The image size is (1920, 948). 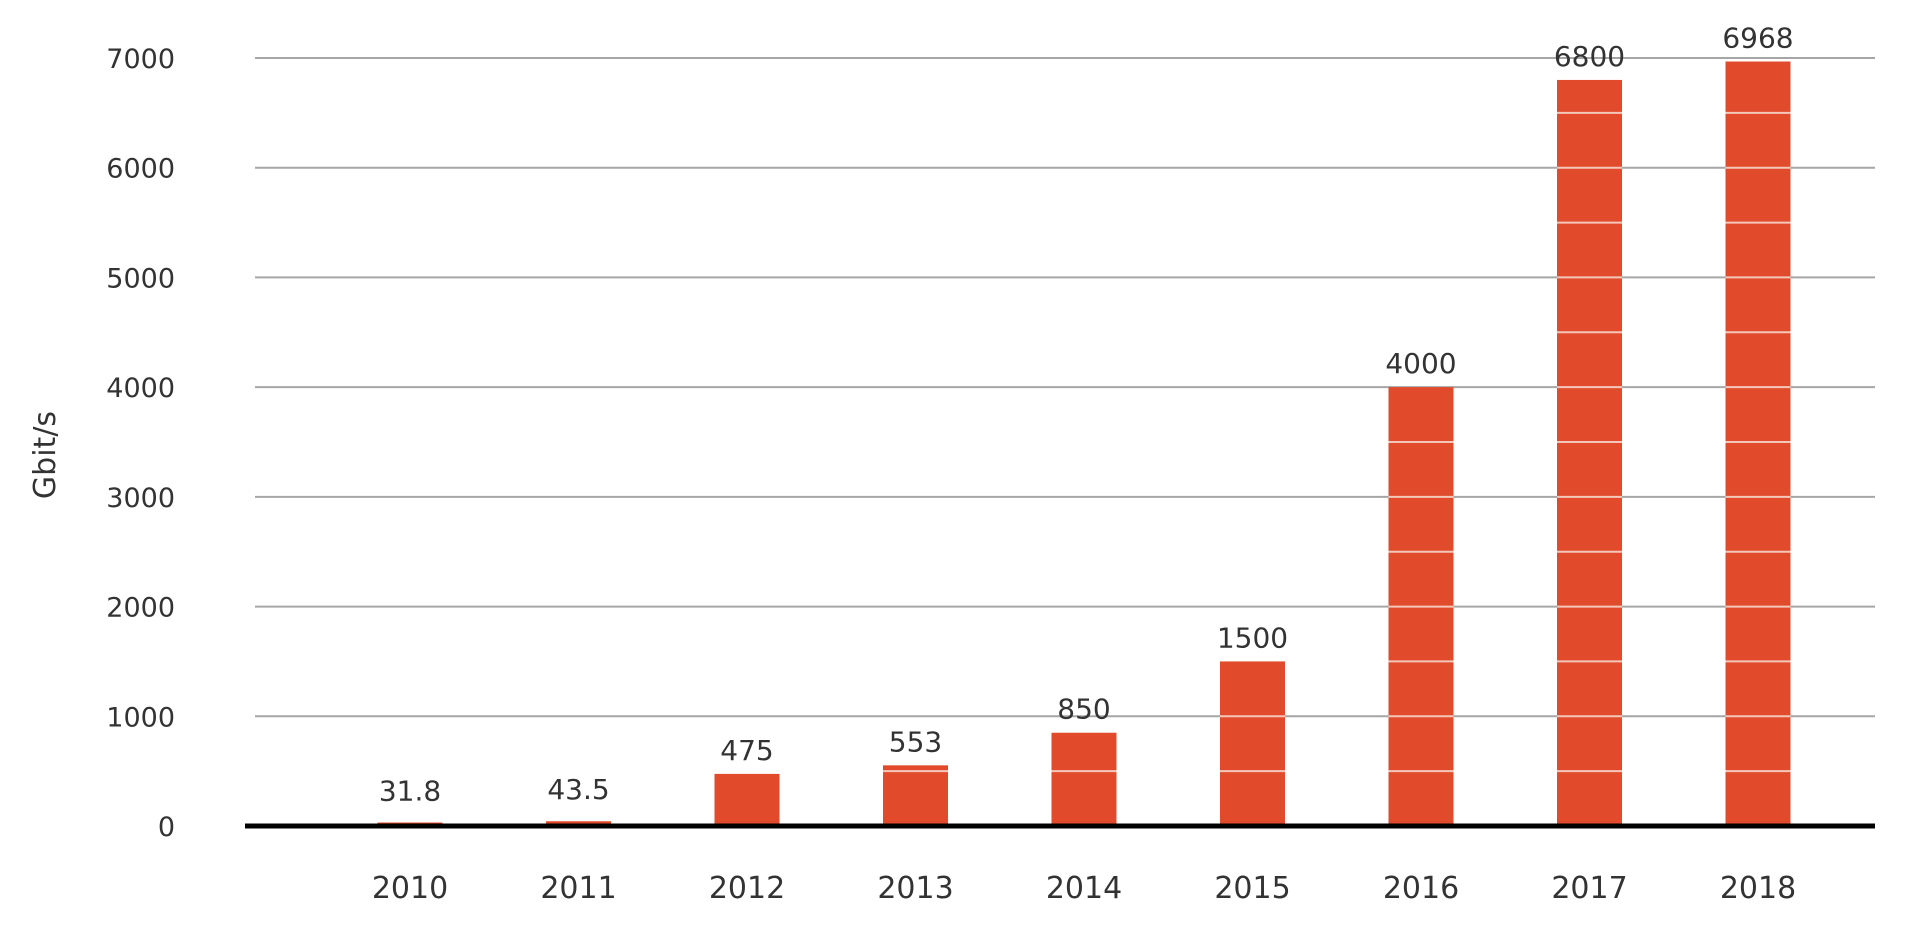 I want to click on x-tick-label: 2014, so click(x=1084, y=888).